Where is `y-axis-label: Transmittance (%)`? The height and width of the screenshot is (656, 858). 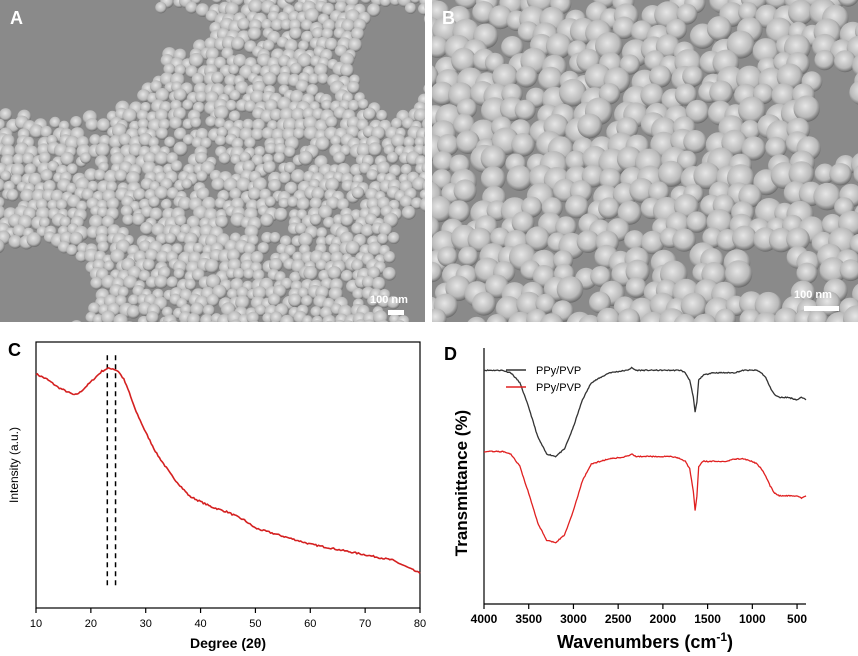
y-axis-label: Transmittance (%) is located at coordinates (461, 483).